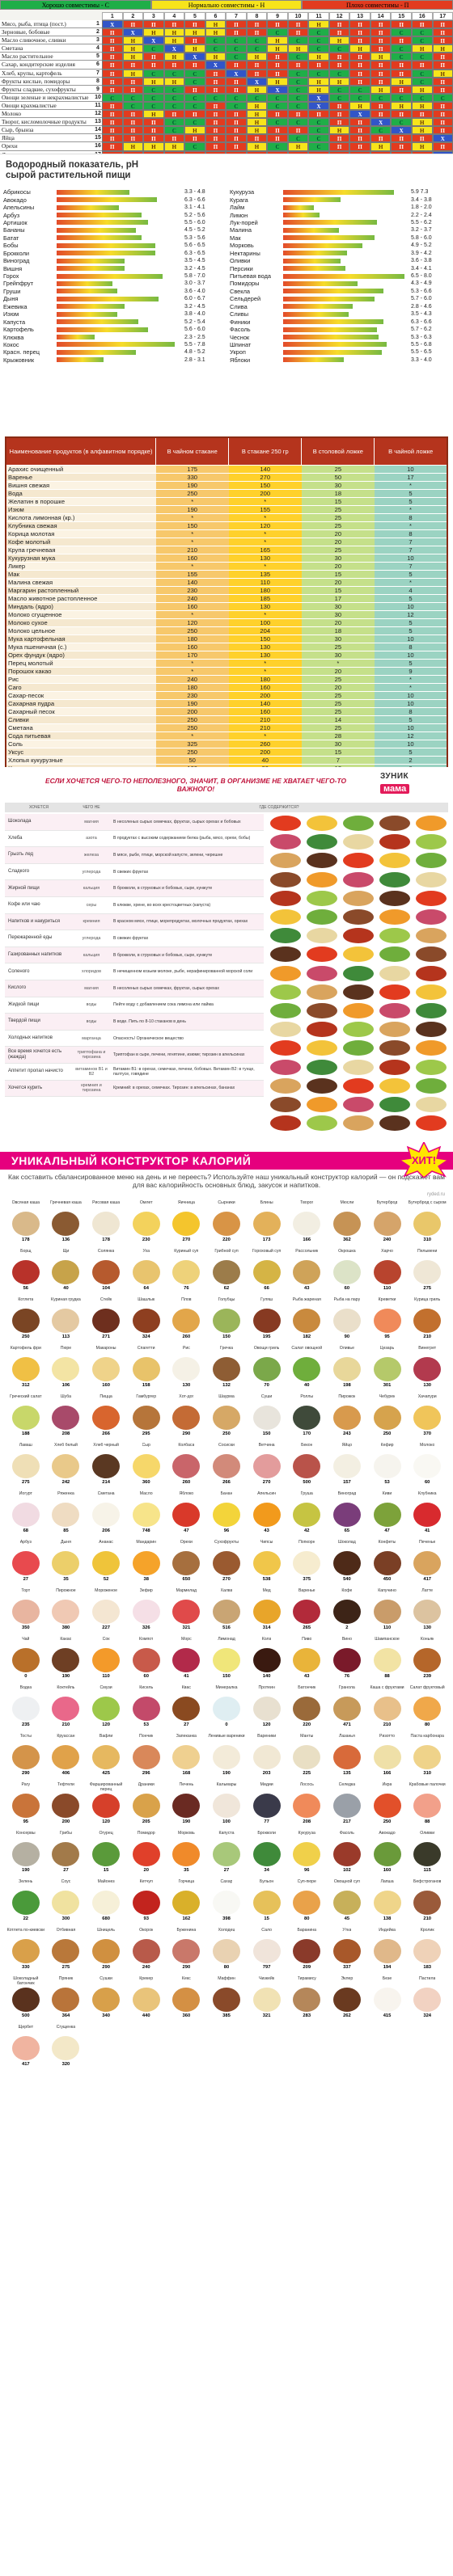 The image size is (453, 2576). I want to click on calorie-item-name: Ананас, so click(106, 1542).